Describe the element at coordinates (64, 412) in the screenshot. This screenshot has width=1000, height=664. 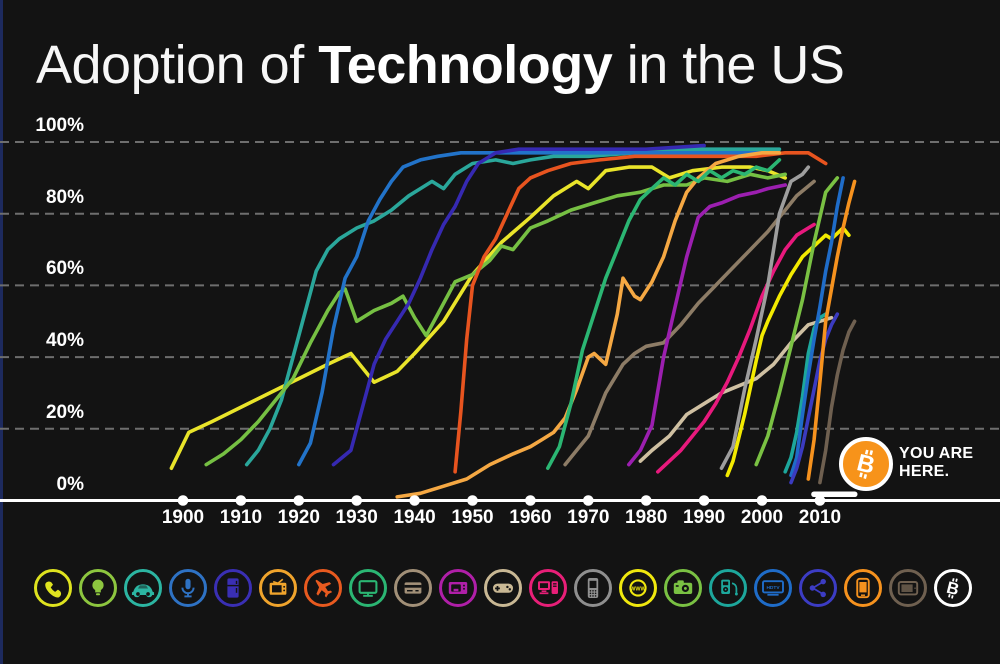
I see `y-axis-label-20pct: 20%` at that location.